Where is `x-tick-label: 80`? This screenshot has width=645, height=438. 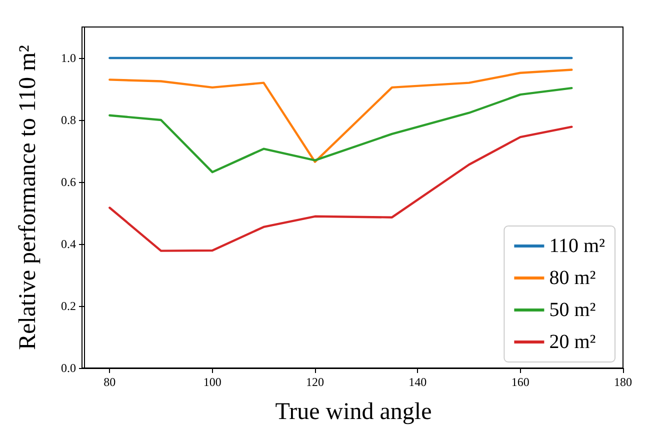 x-tick-label: 80 is located at coordinates (110, 382).